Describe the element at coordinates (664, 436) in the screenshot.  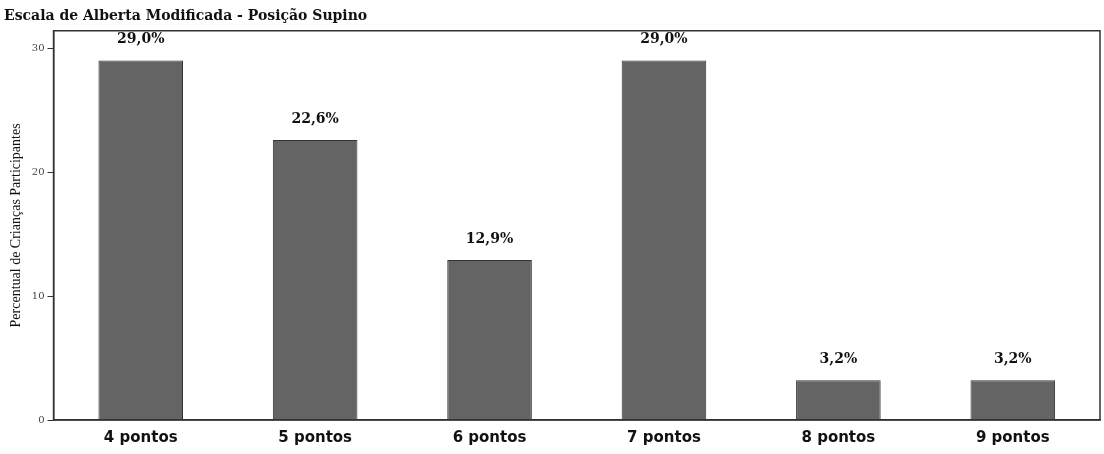
I see `x-tick-label: 7 pontos` at that location.